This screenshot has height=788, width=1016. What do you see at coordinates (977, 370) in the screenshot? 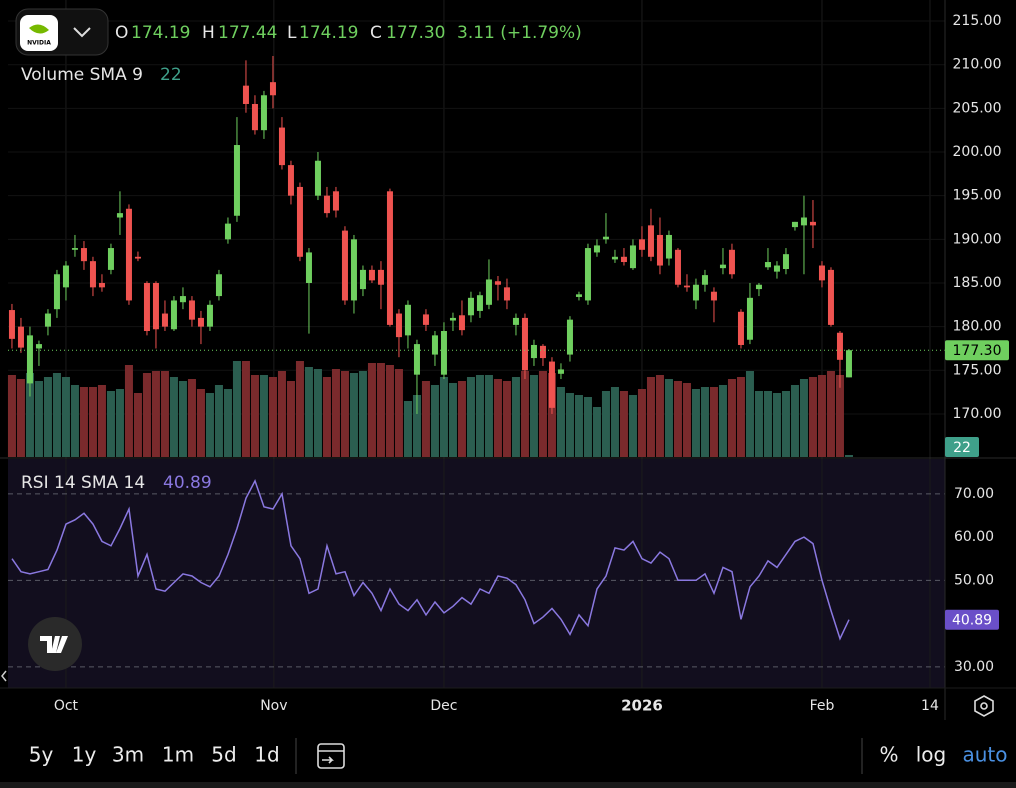
I see `y-tick-label: 175.00` at bounding box center [977, 370].